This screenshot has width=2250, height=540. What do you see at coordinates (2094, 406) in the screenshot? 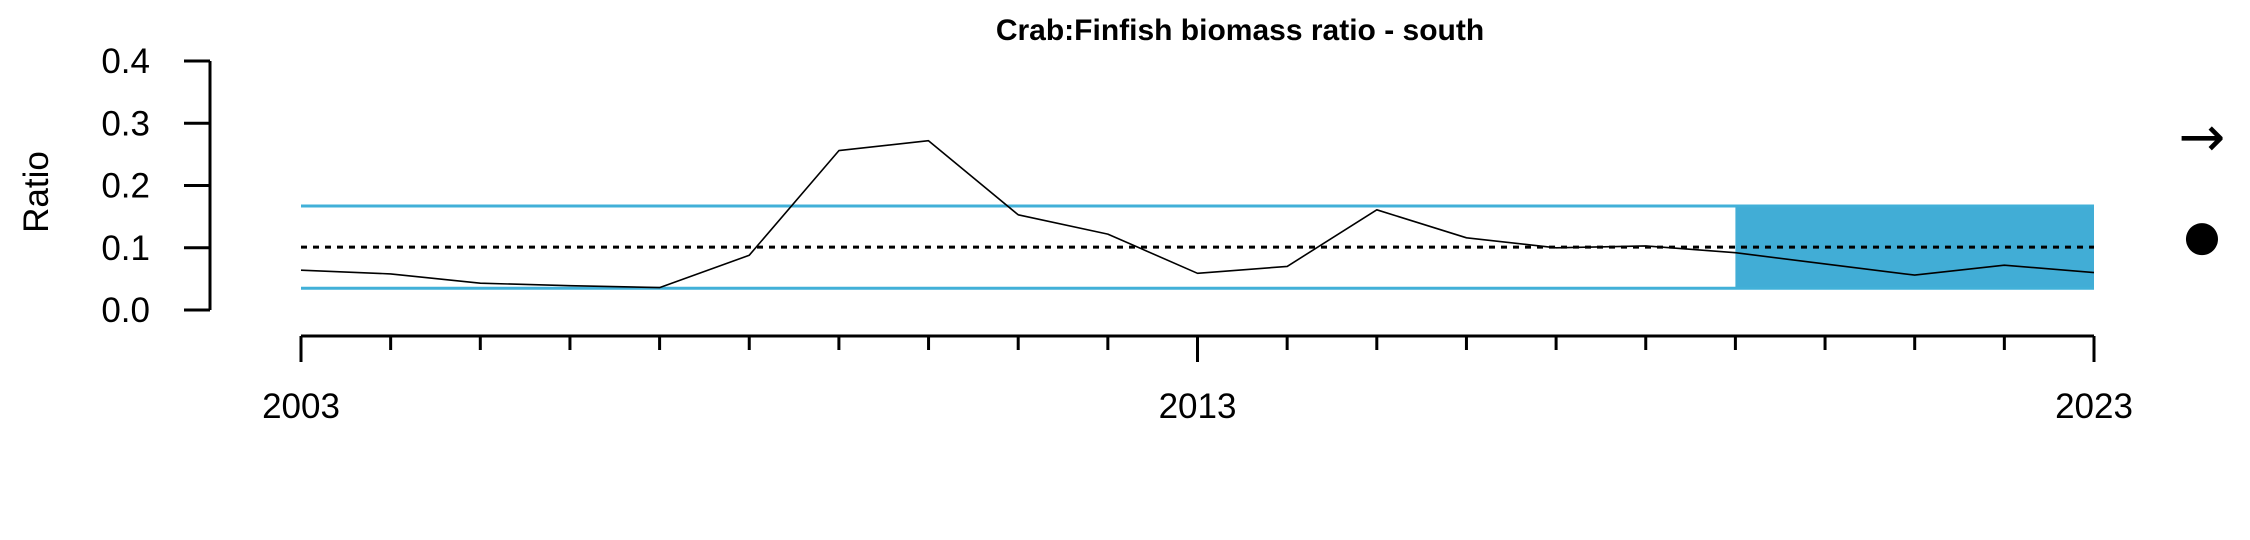
I see `x-tick-label: 2023` at bounding box center [2094, 406].